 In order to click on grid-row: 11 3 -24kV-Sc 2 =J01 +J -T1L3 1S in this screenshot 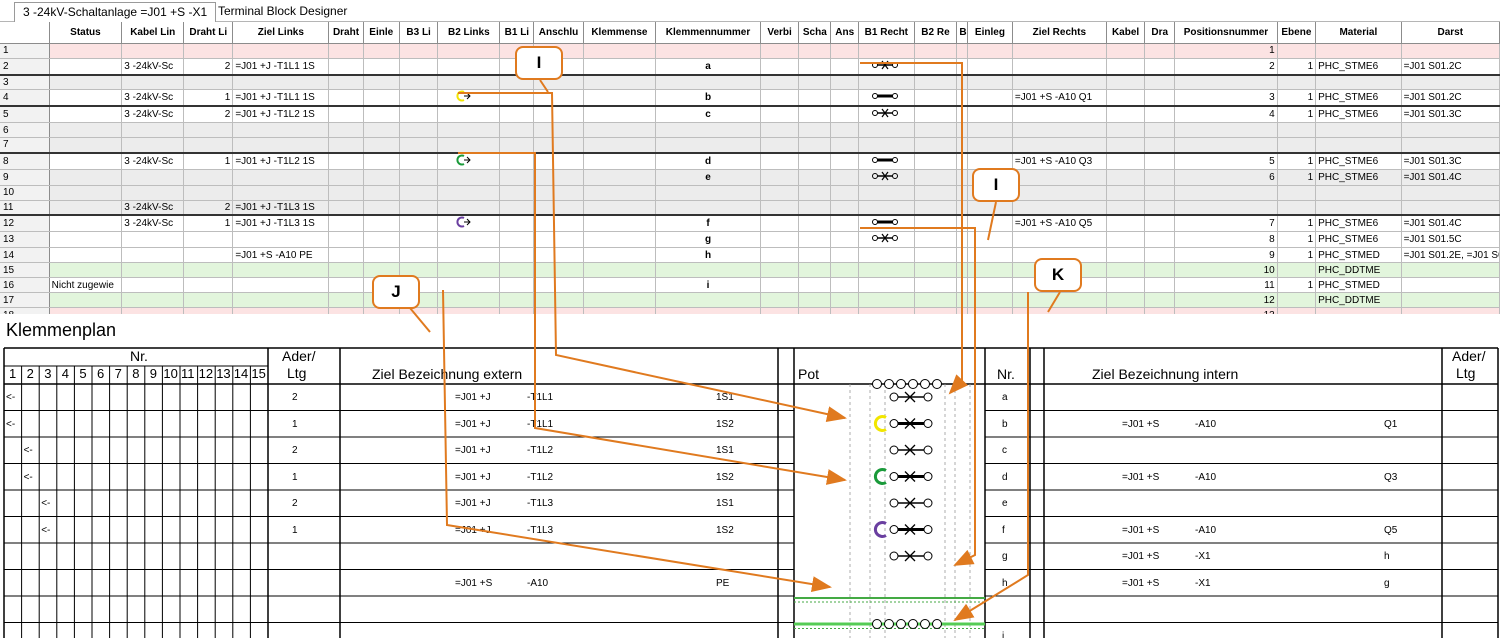, I will do `click(750, 208)`.